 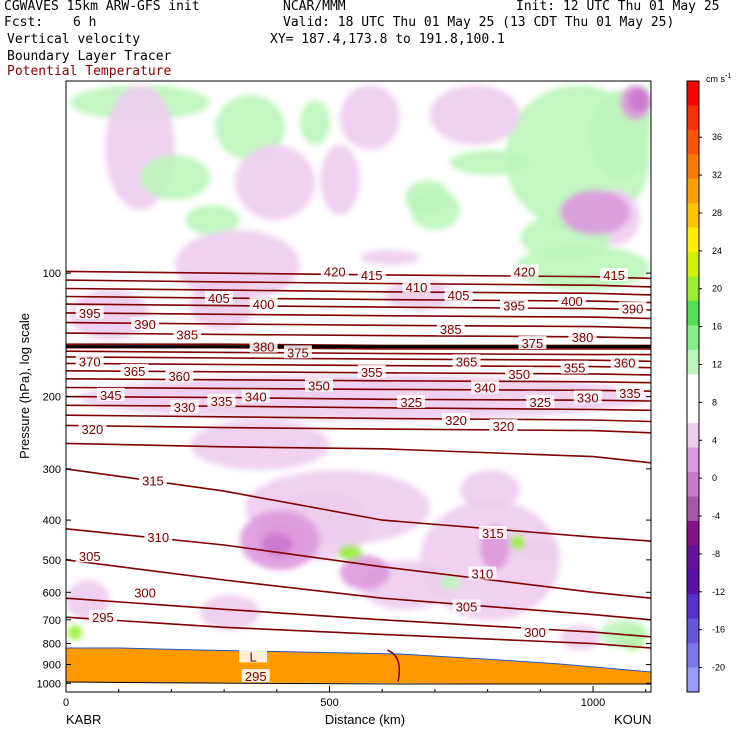 What do you see at coordinates (535, 632) in the screenshot?
I see `contour-label: 300` at bounding box center [535, 632].